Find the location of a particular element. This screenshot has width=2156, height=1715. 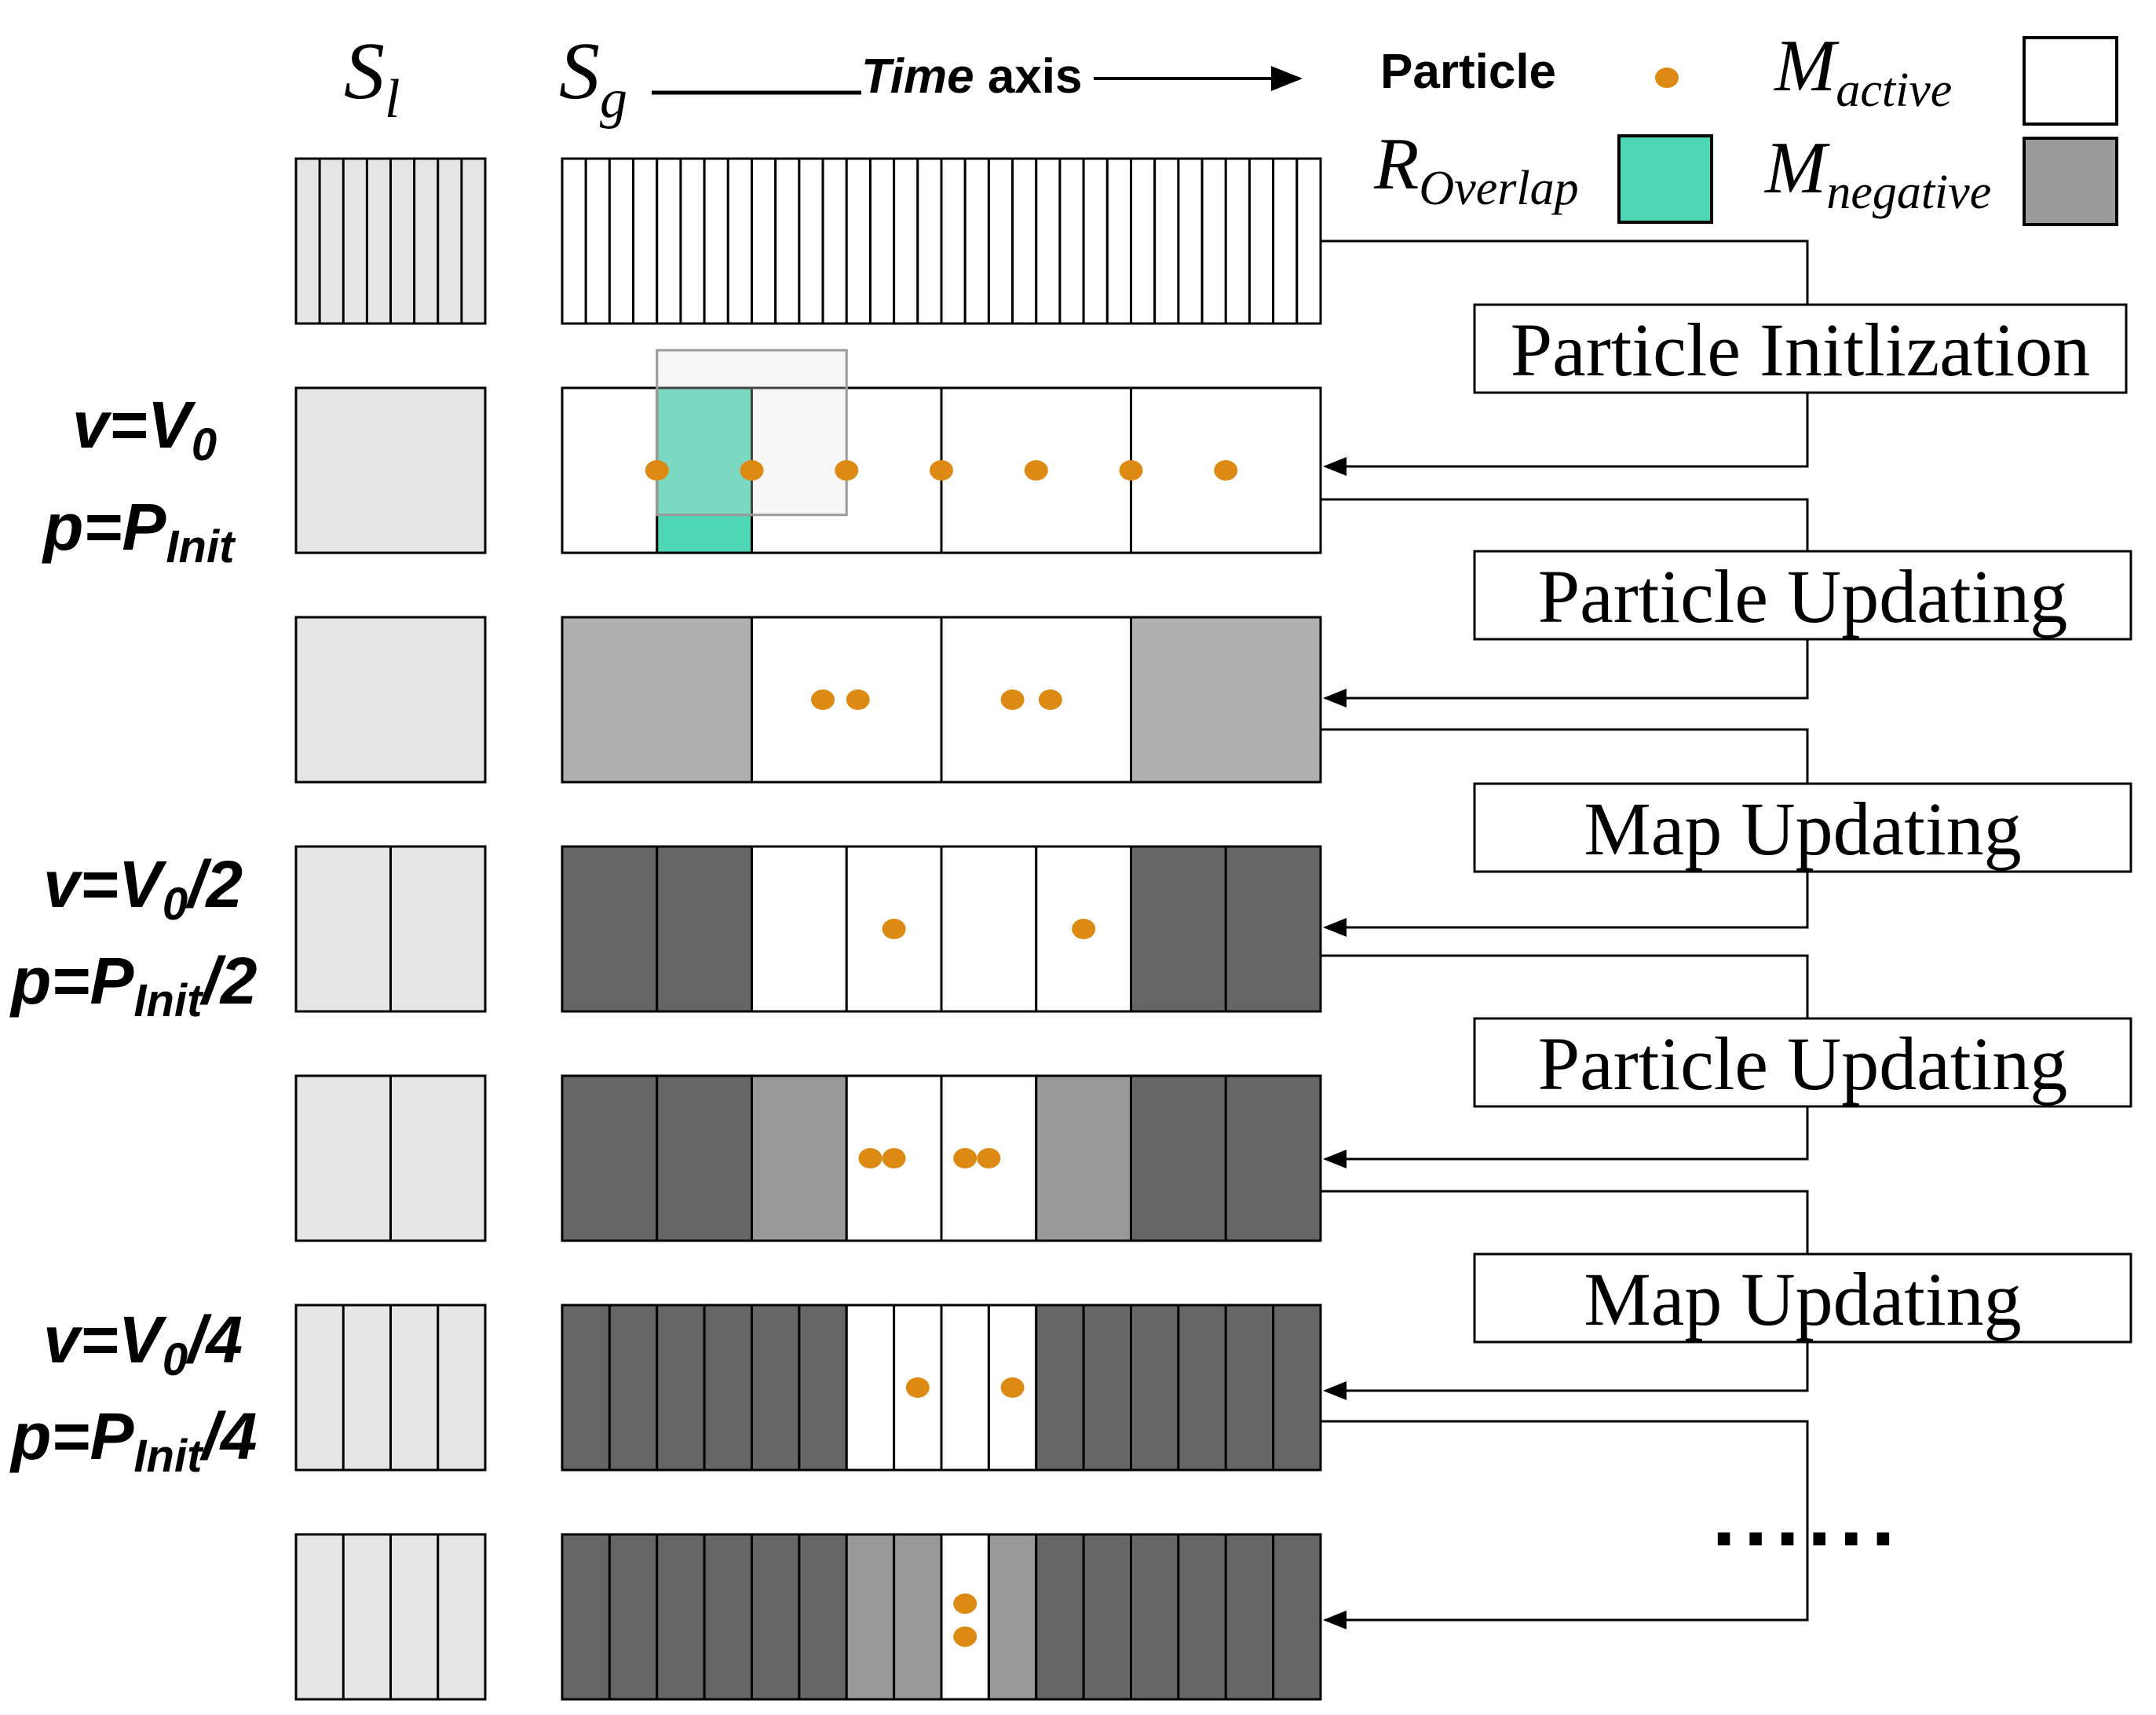

param-p-3: p=PInit/4 is located at coordinates (133, 1440).